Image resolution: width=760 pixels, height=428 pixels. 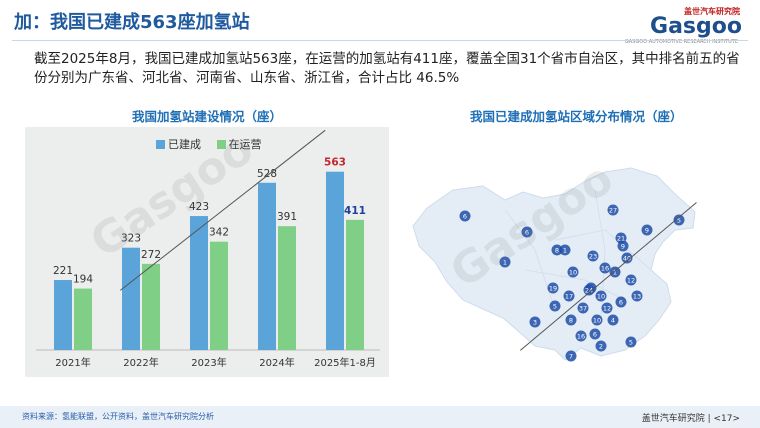 I want to click on map-point-label-3: 5, so click(x=679, y=221).